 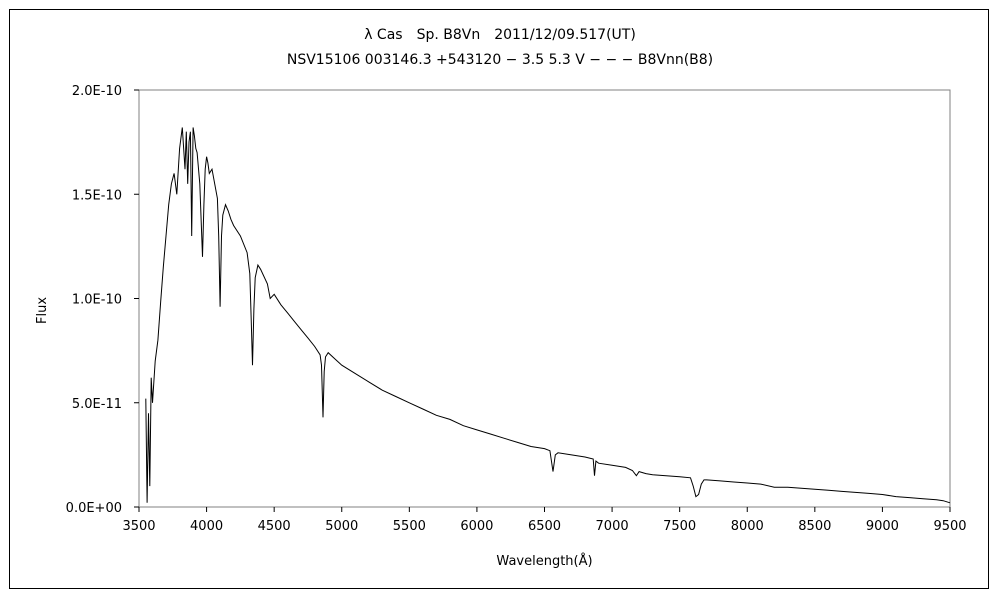 I want to click on x-tick-label: 3500, so click(x=138, y=526).